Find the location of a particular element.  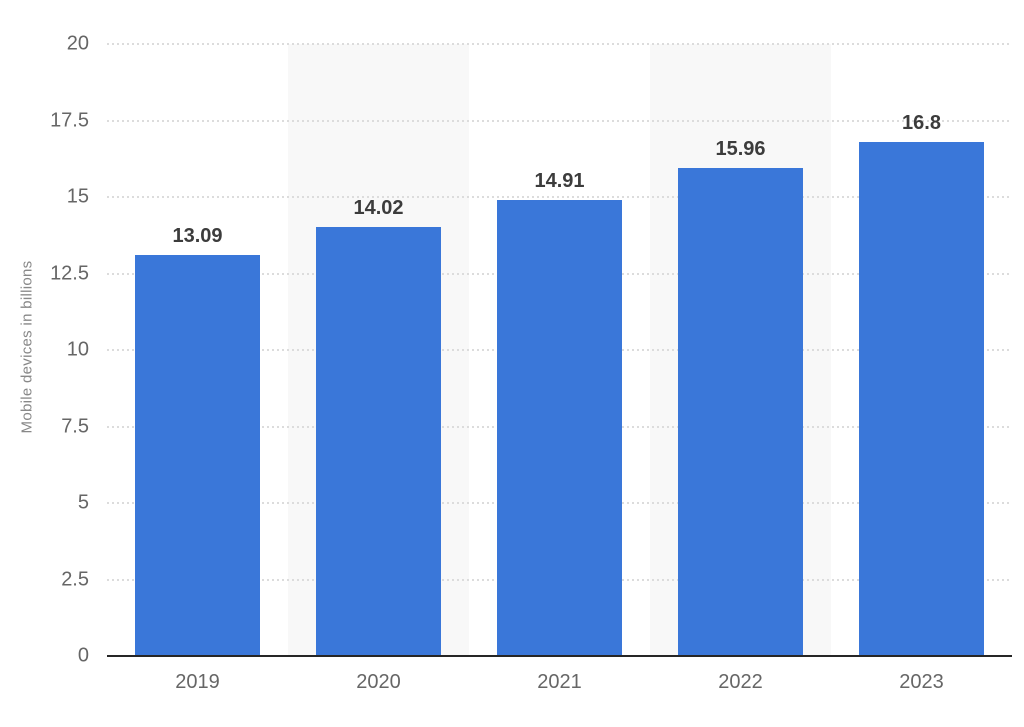

bar-value-label: 15.96 is located at coordinates (740, 148).